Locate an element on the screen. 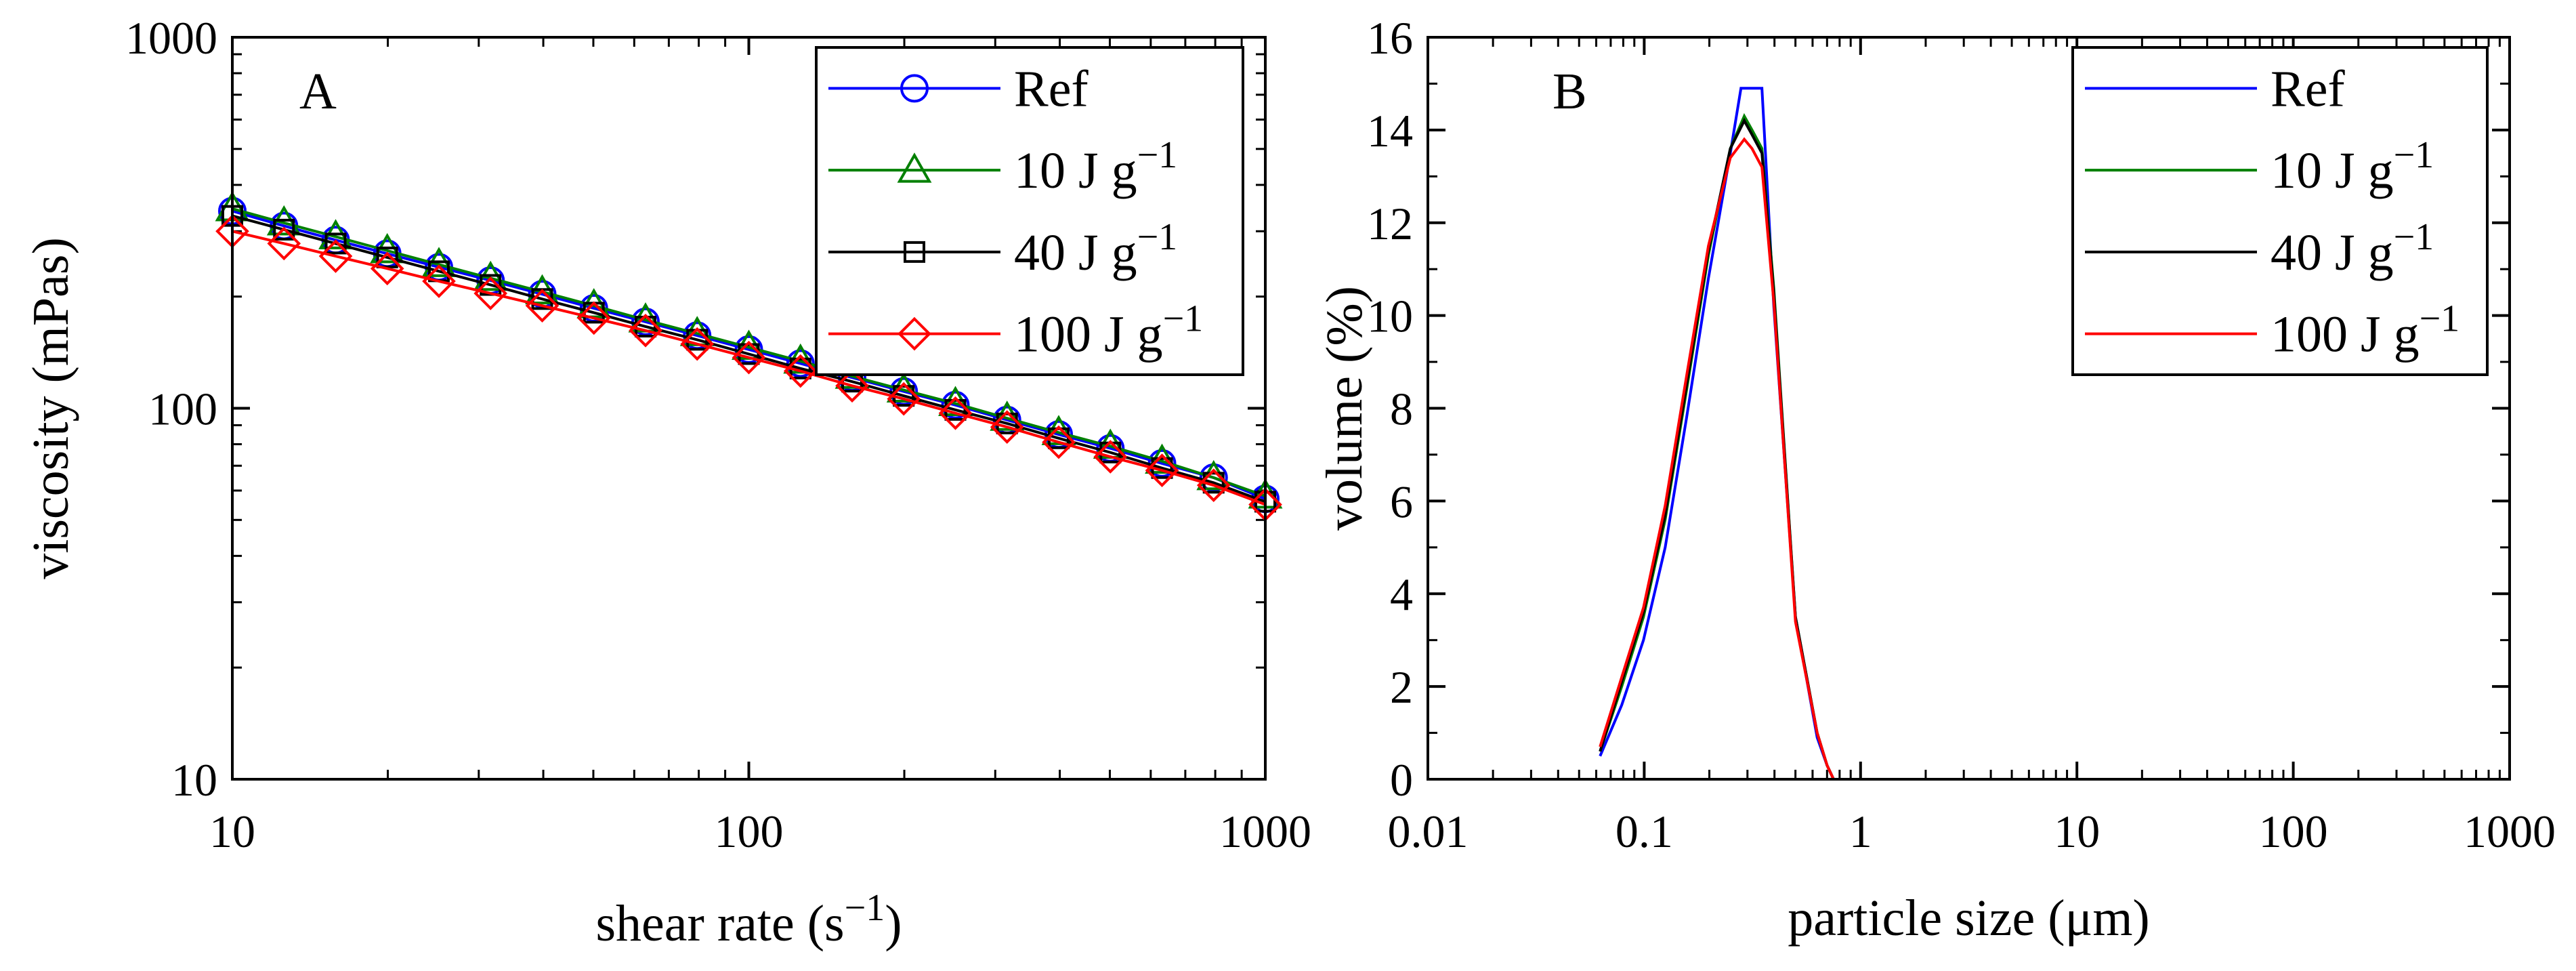 Image resolution: width=2576 pixels, height=971 pixels. x-axis-title: particle size (μm) is located at coordinates (1969, 918).